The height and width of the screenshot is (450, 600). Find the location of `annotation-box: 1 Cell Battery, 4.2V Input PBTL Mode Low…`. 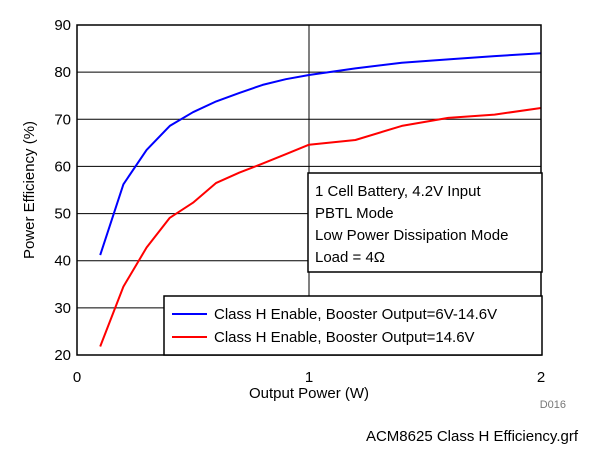

annotation-box: 1 Cell Battery, 4.2V Input PBTL Mode Low… is located at coordinates (425, 222).